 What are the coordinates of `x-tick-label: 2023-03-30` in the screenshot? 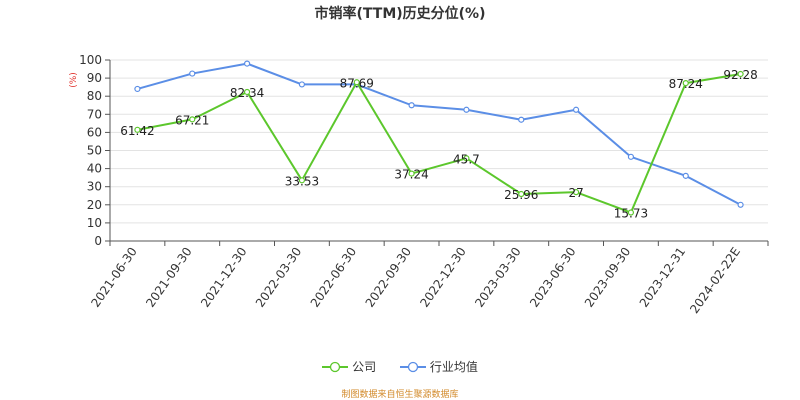 It's located at (497, 277).